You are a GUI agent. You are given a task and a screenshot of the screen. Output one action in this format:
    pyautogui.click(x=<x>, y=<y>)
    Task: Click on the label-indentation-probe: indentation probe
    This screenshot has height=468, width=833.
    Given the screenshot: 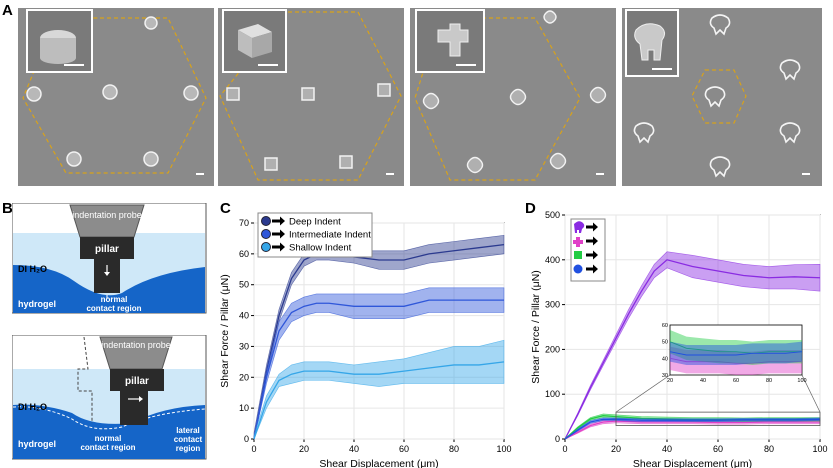 What is the action you would take?
    pyautogui.click(x=136, y=345)
    